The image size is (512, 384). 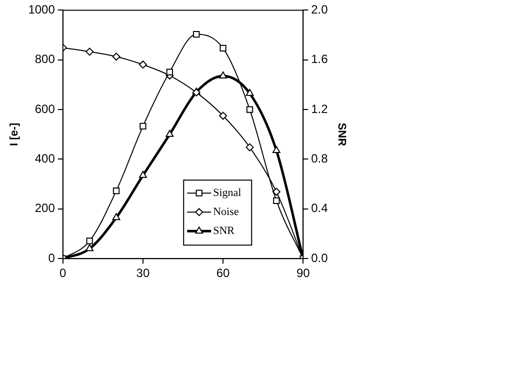 What do you see at coordinates (63, 273) in the screenshot?
I see `x-tick-label: 0` at bounding box center [63, 273].